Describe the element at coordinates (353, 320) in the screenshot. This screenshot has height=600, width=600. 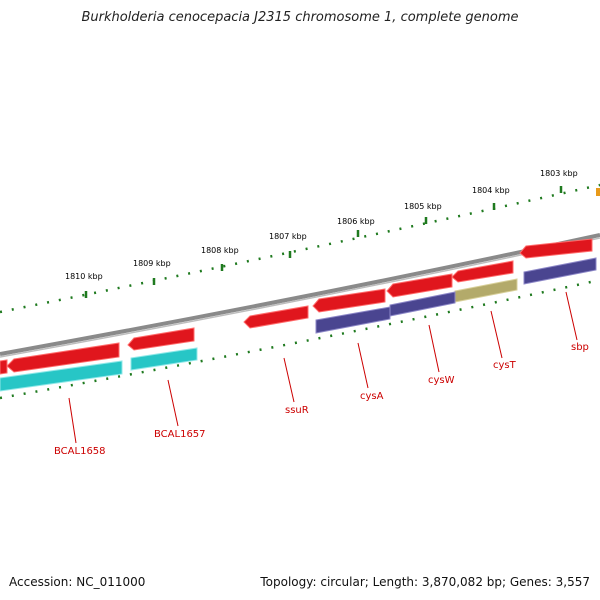
I see `cds-block-cysA` at that location.